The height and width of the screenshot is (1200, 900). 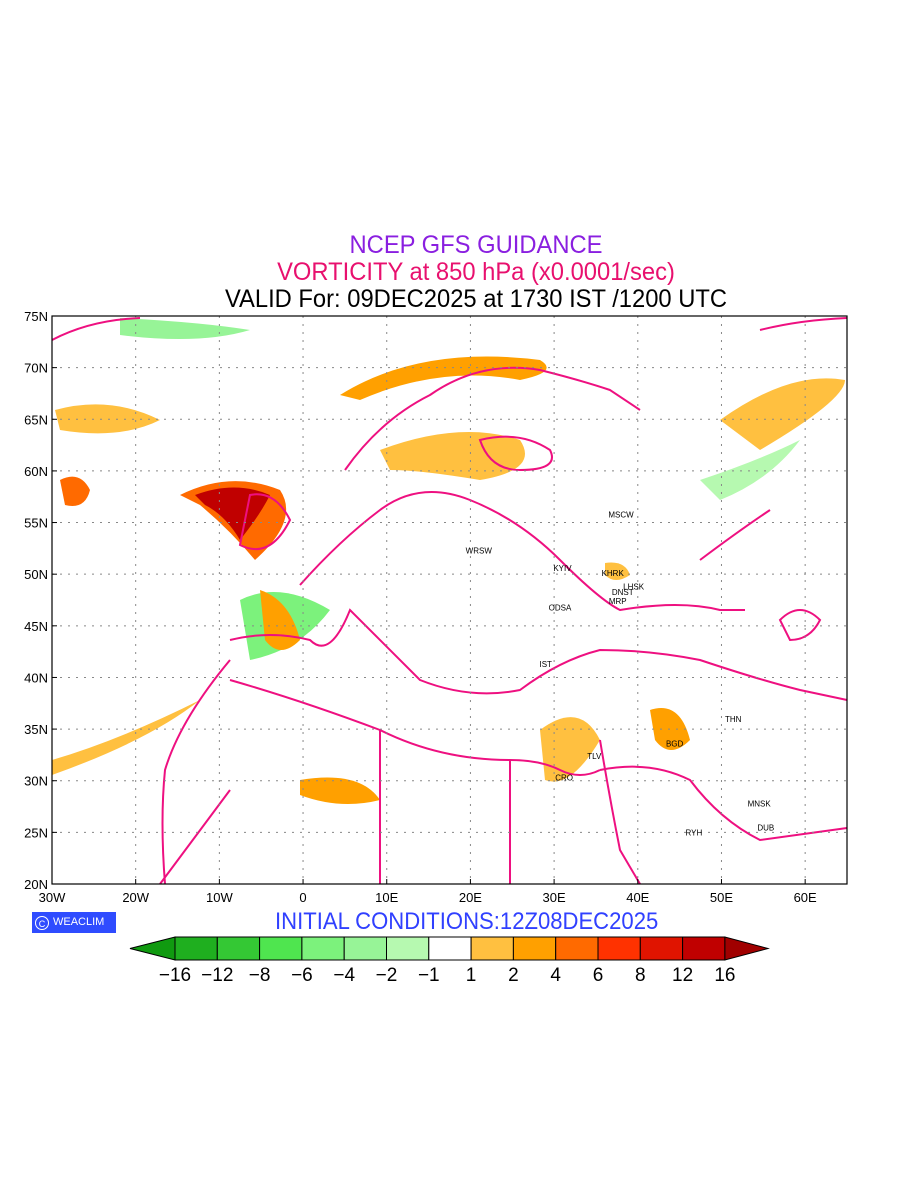 I want to click on title-line-1: NCEP GFS GUIDANCE, so click(x=476, y=245).